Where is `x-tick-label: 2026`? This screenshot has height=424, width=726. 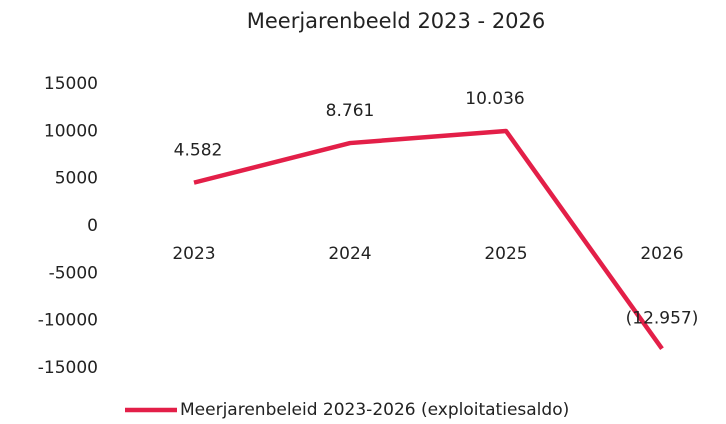
x-tick-label: 2026 is located at coordinates (661, 254).